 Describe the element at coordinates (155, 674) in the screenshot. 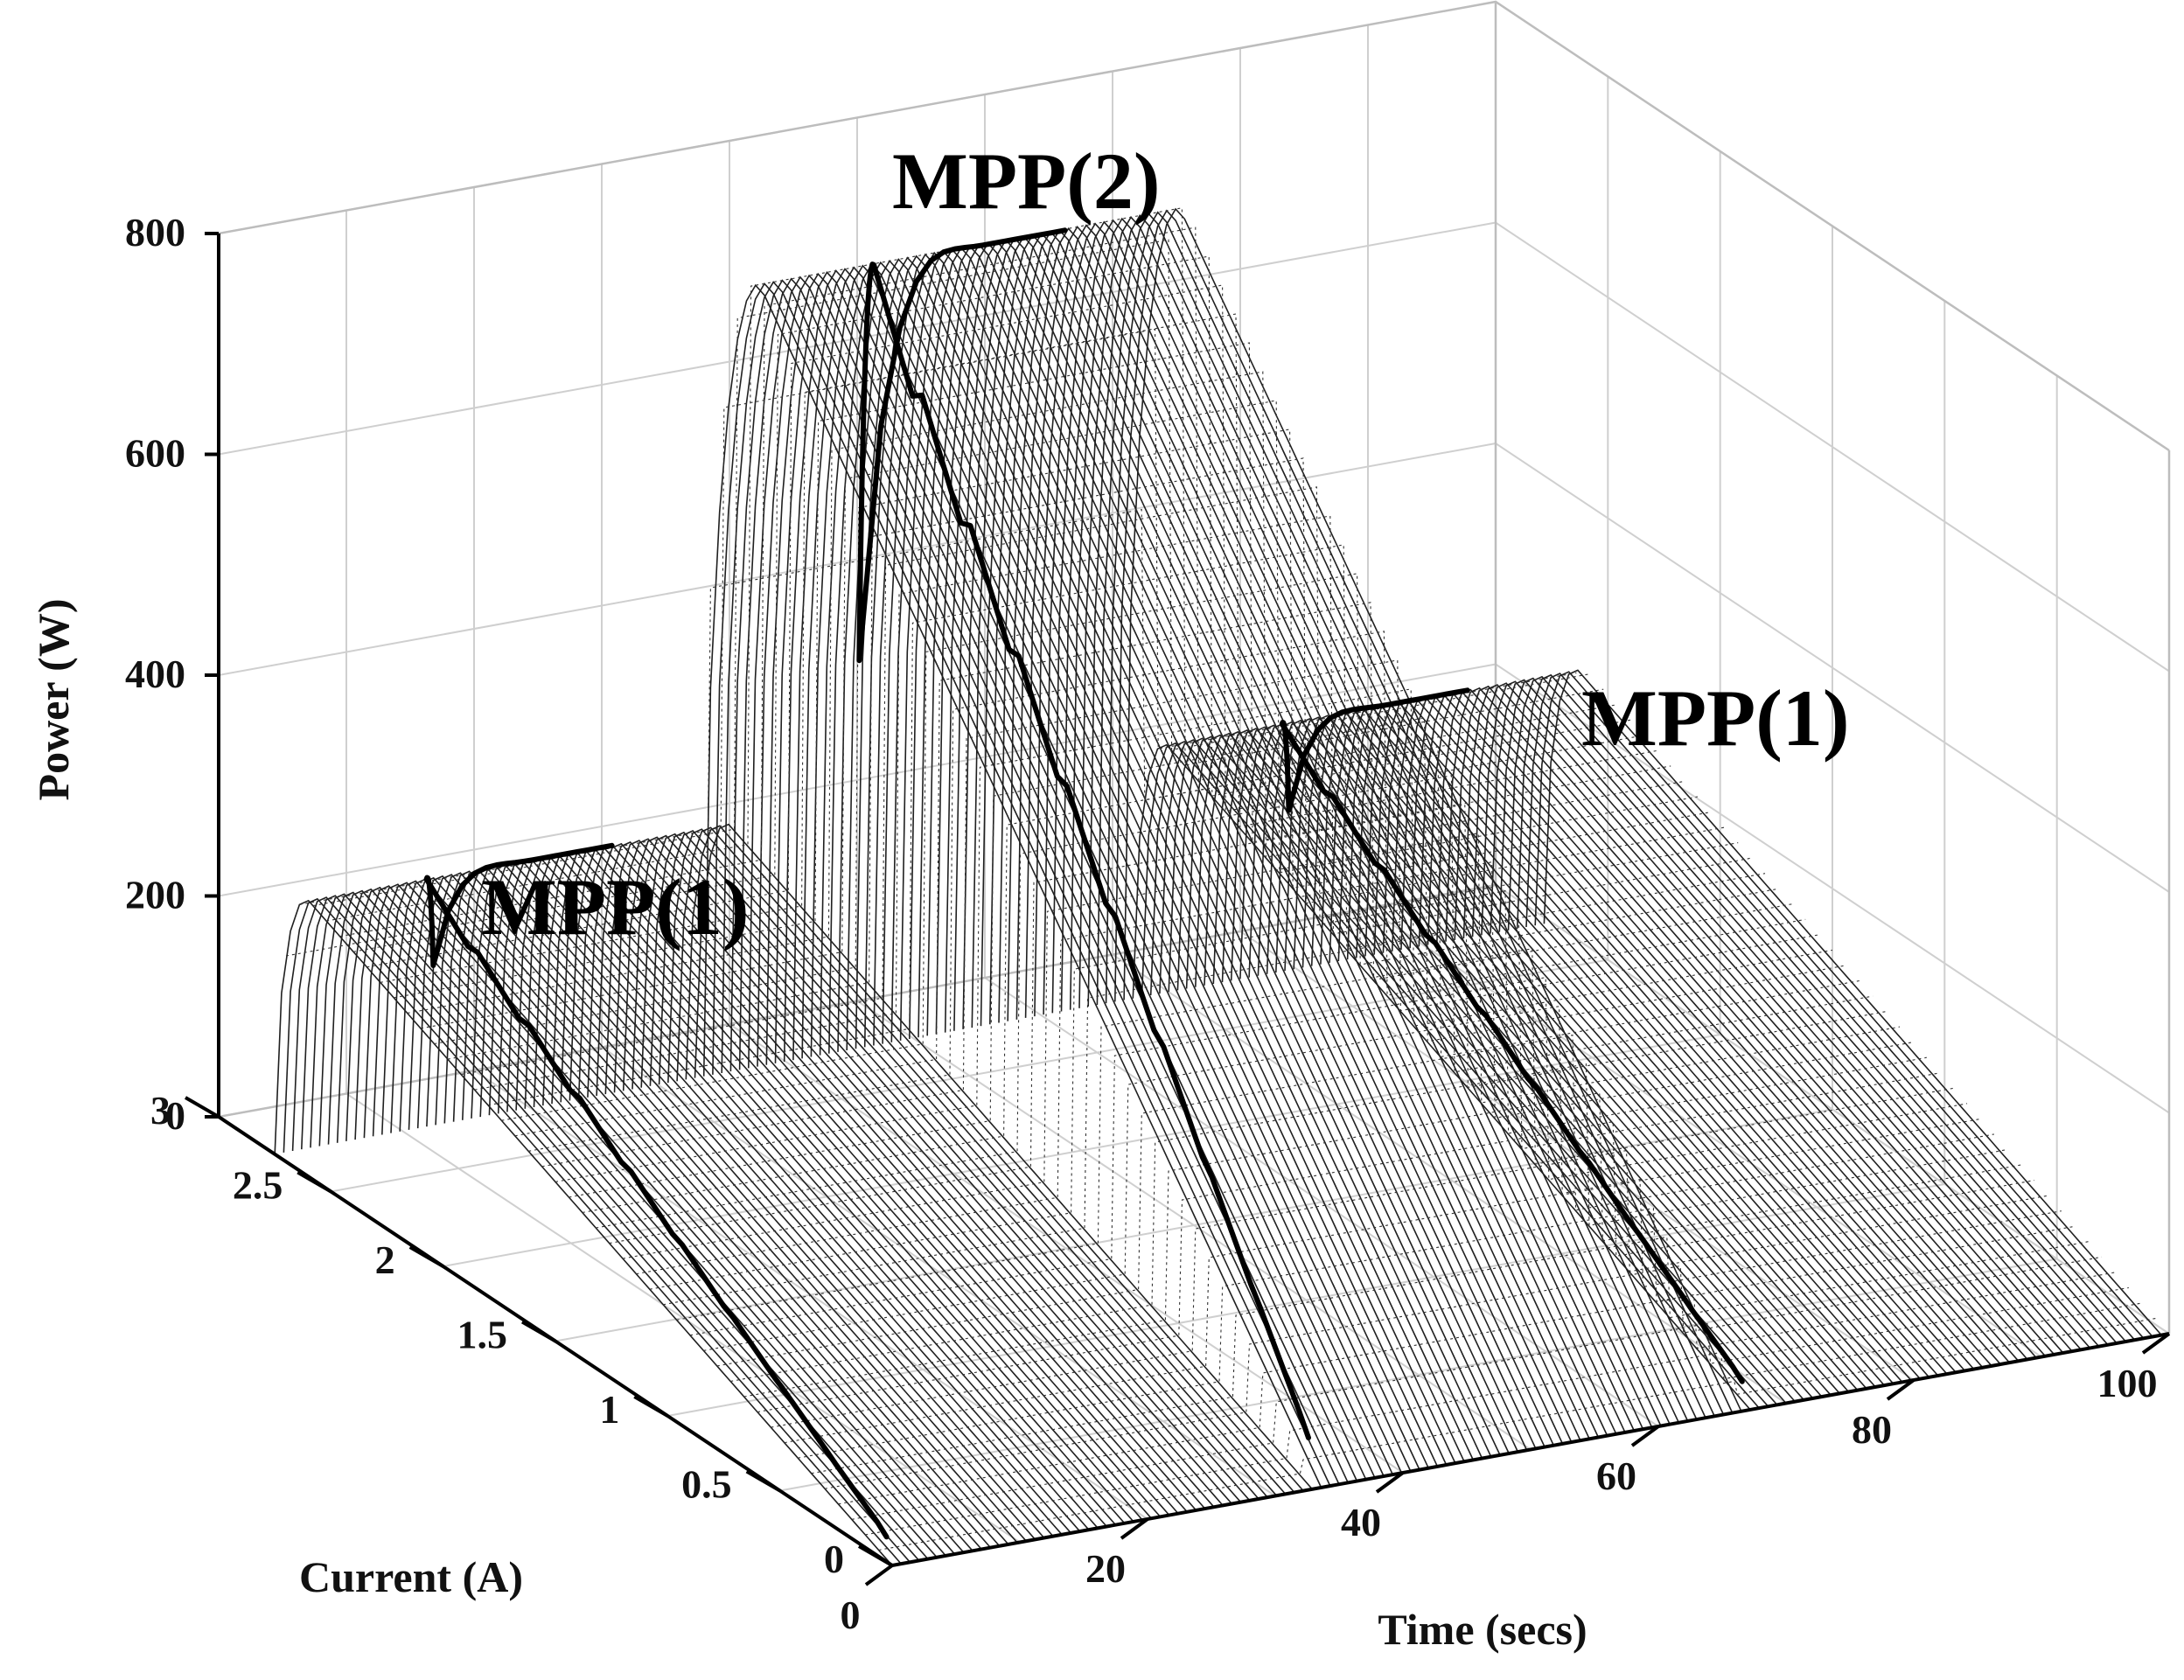

I see `z-tick-label: 400` at that location.